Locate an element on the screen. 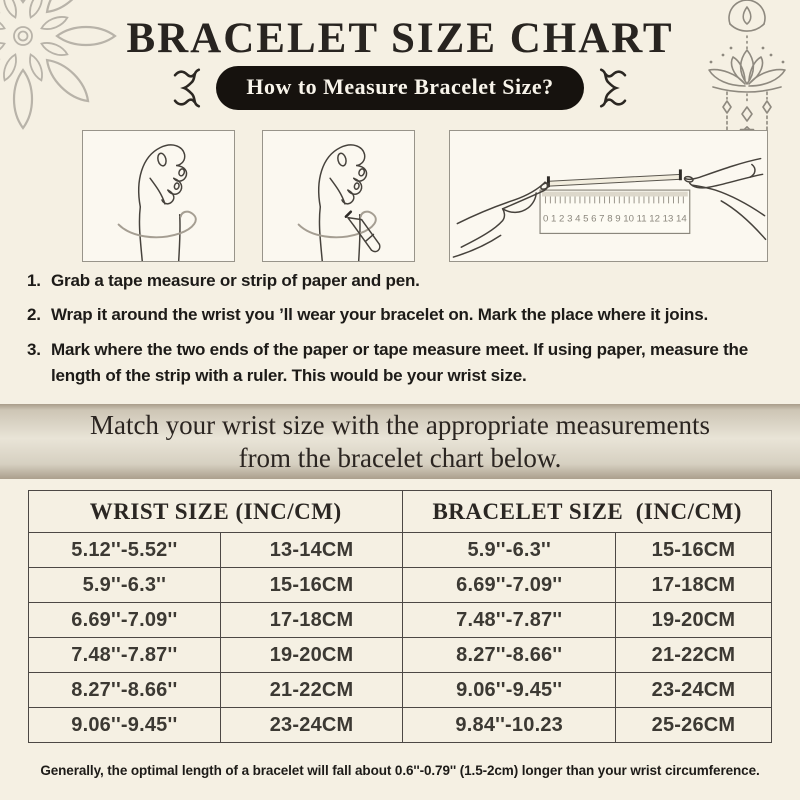  bracelet-cm-cell: 19-20CM is located at coordinates (693, 620).